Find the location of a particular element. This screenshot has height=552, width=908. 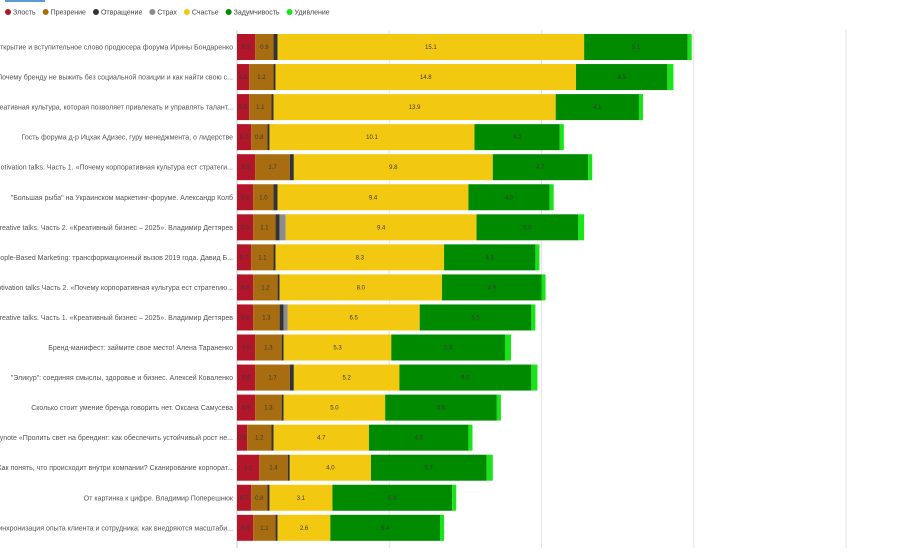

legend-item: Страх is located at coordinates (163, 13).